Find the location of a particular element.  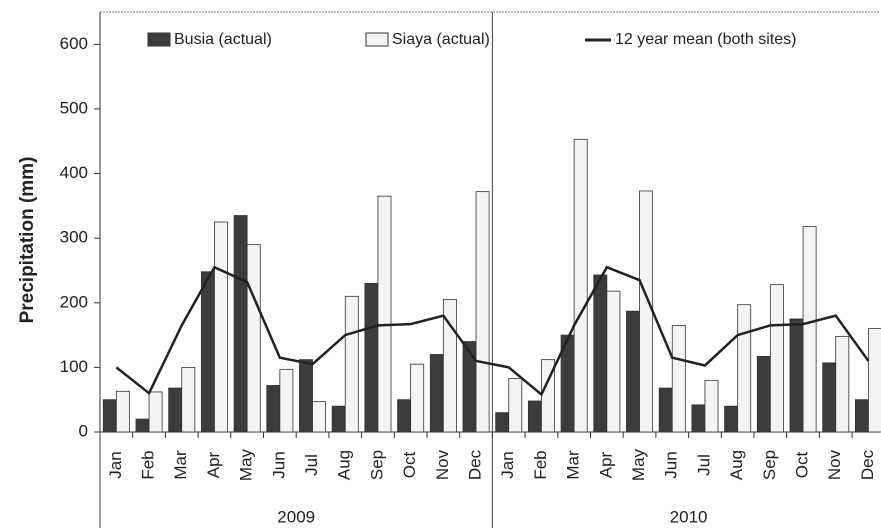

y-tick-label: 400 is located at coordinates (74, 172).